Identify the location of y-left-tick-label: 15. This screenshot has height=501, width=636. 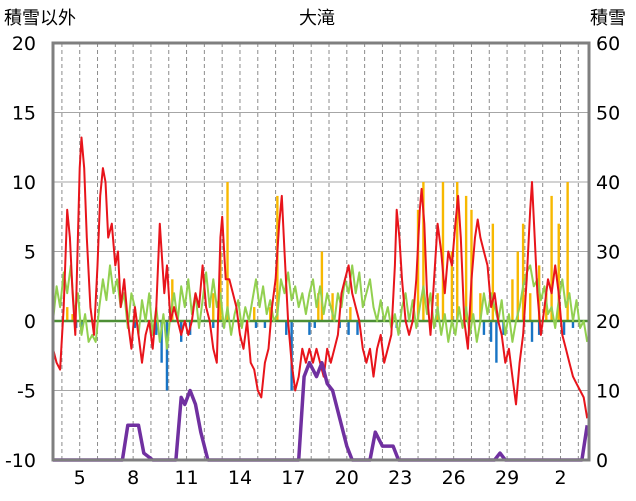
(24, 114).